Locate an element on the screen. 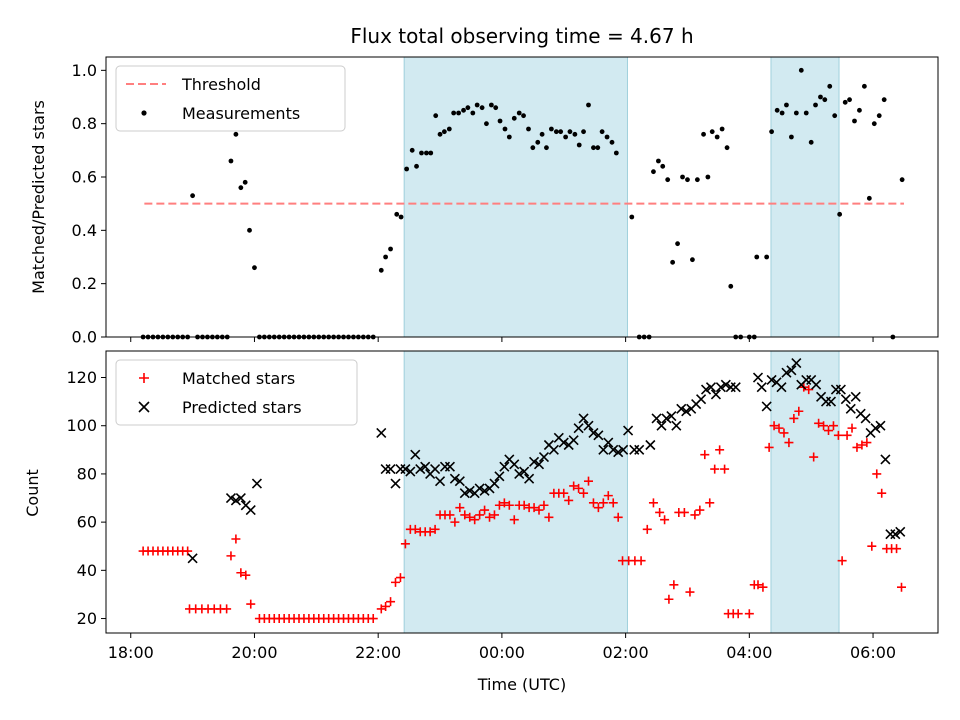  y-tick-label: 40 is located at coordinates (87, 570).